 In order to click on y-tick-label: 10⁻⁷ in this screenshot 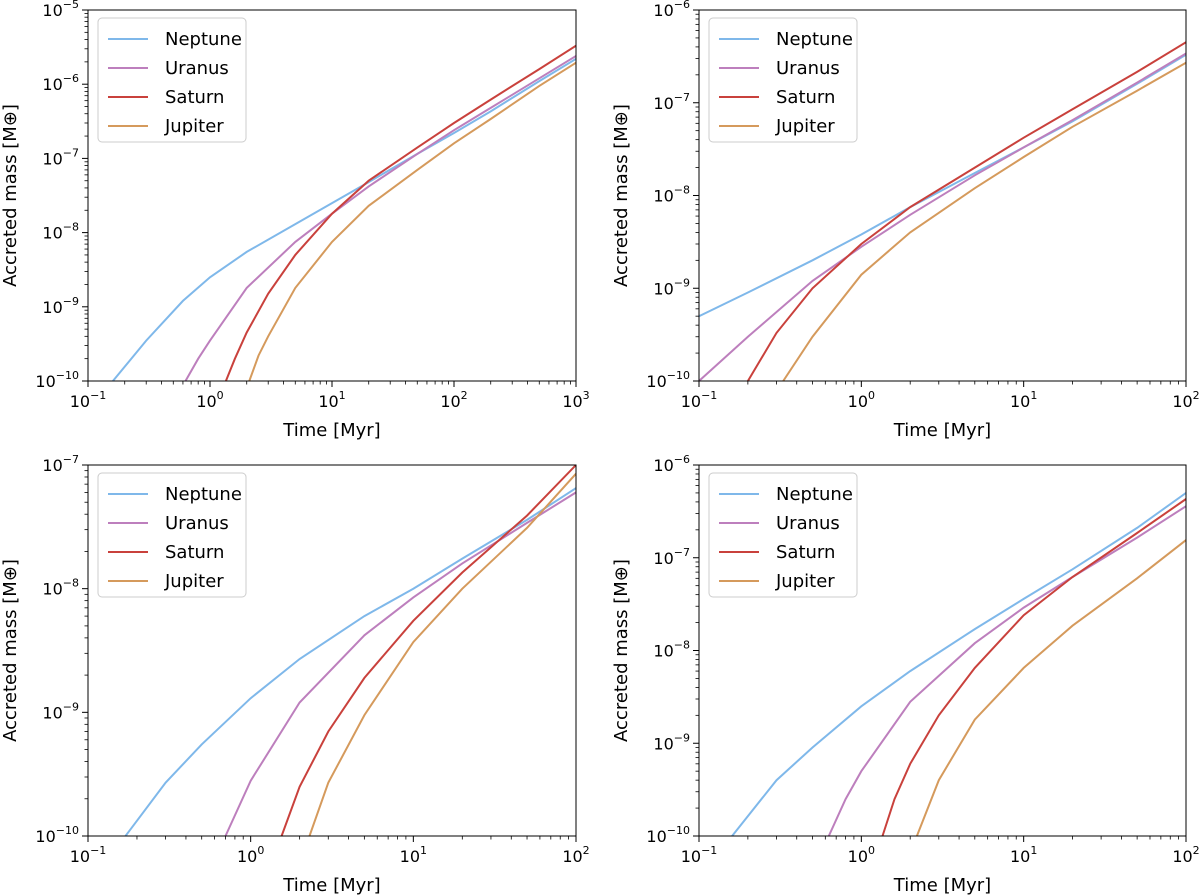, I will do `click(60, 464)`.